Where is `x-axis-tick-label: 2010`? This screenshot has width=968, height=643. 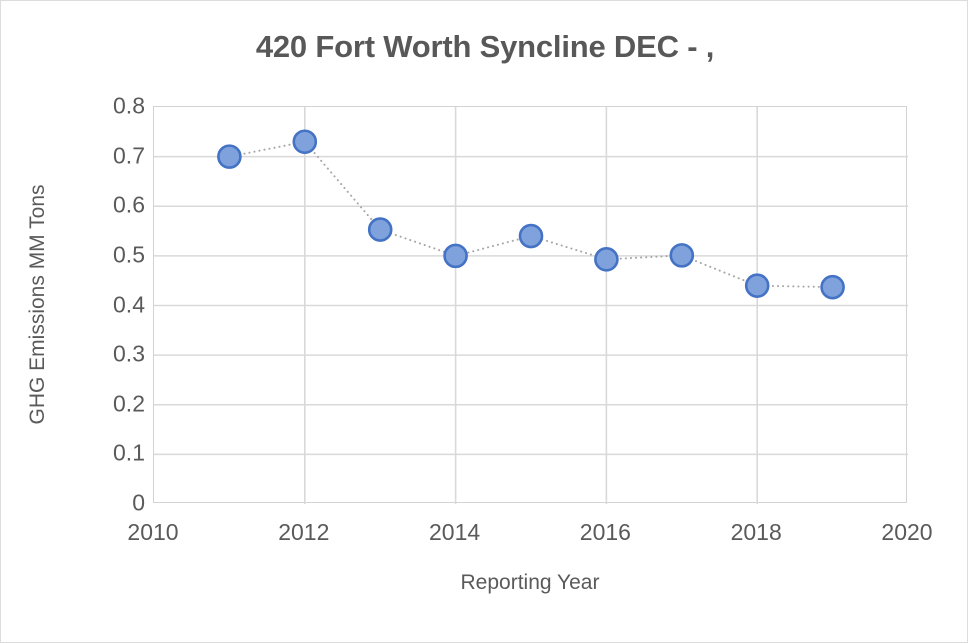
x-axis-tick-label: 2010 is located at coordinates (153, 532).